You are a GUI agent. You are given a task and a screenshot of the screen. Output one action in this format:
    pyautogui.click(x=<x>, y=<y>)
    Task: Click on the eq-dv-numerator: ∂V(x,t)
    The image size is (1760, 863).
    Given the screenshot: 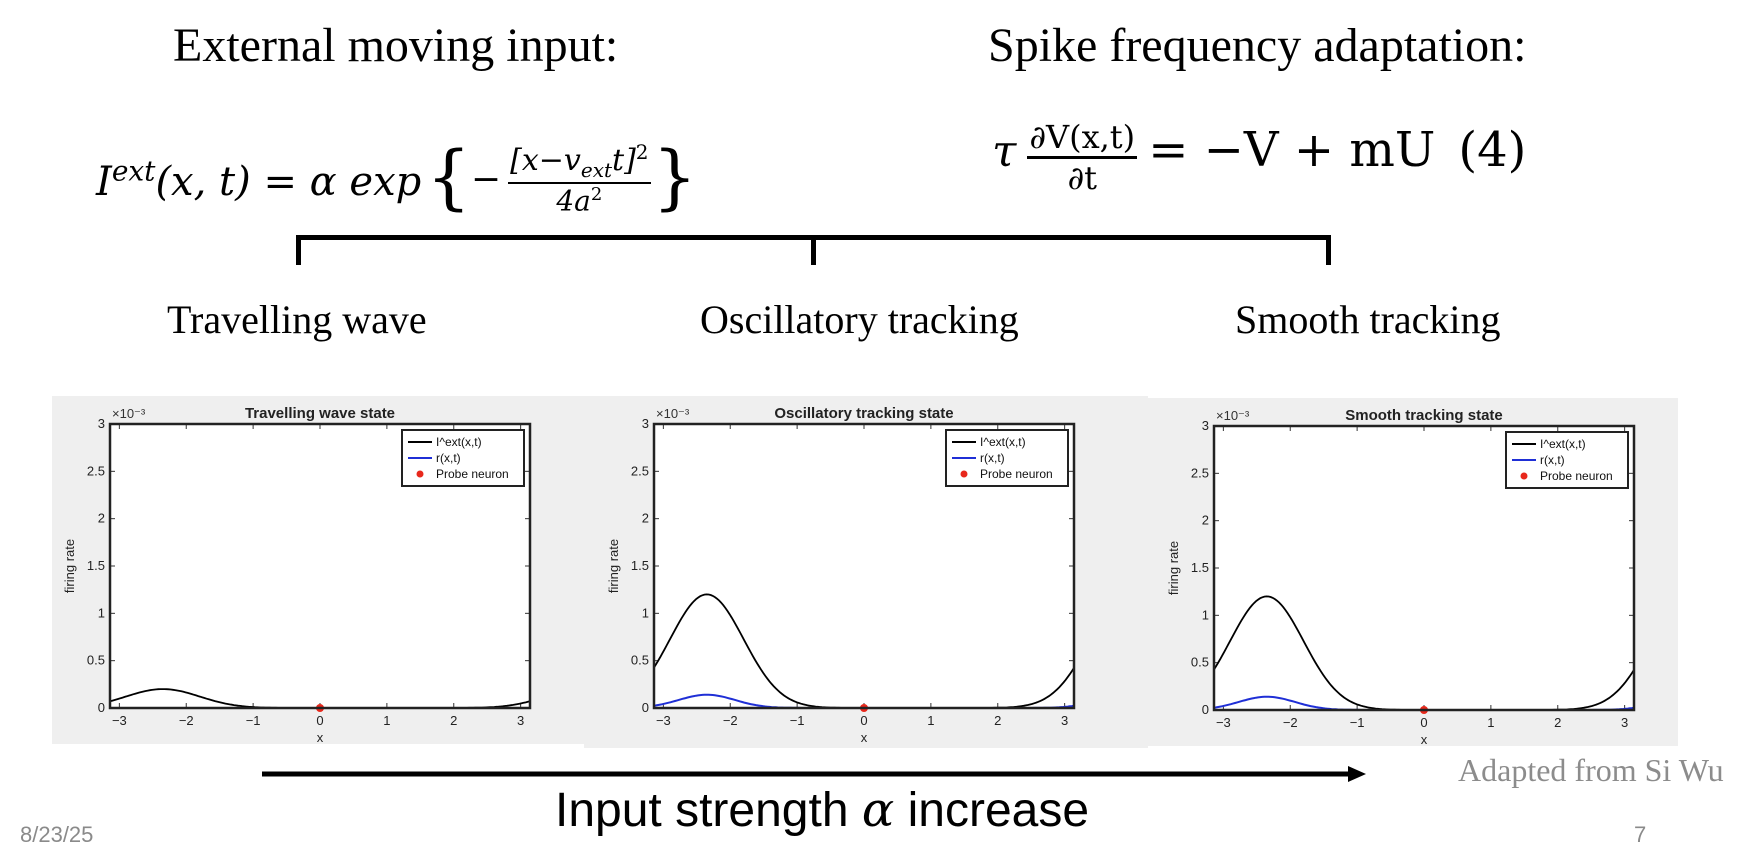 What is the action you would take?
    pyautogui.click(x=1082, y=138)
    